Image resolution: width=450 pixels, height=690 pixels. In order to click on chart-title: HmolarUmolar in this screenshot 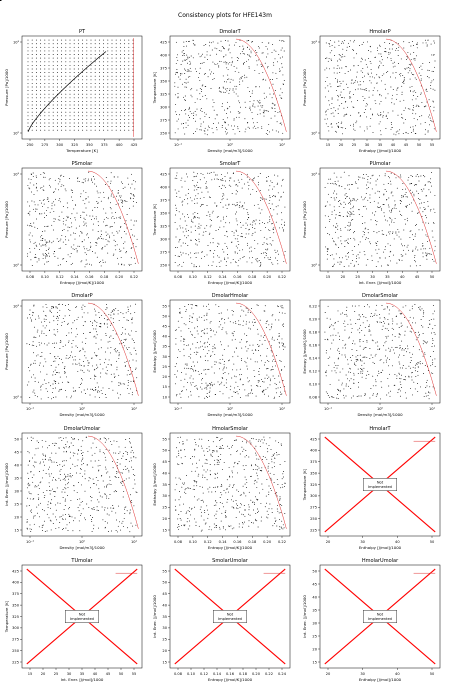, I will do `click(380, 561)`.